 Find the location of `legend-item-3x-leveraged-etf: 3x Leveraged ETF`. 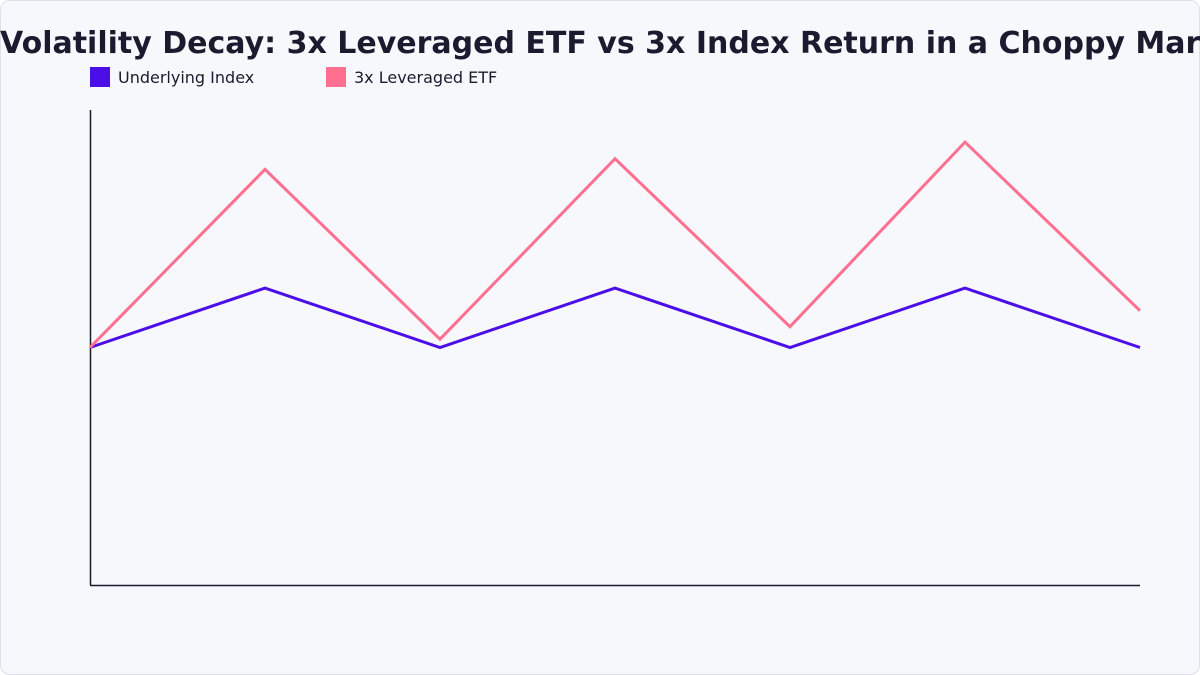

legend-item-3x-leveraged-etf: 3x Leveraged ETF is located at coordinates (411, 77).